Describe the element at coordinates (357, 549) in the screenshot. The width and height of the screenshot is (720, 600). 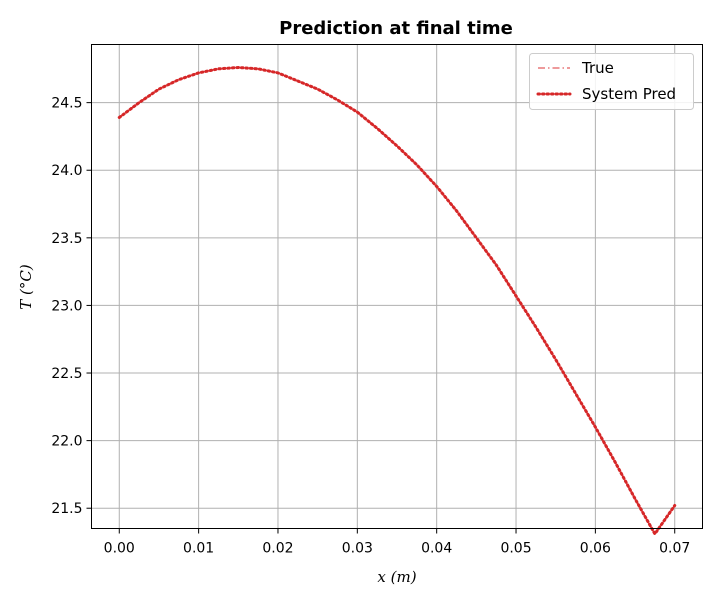
I see `x-tick-label: 0.03` at that location.